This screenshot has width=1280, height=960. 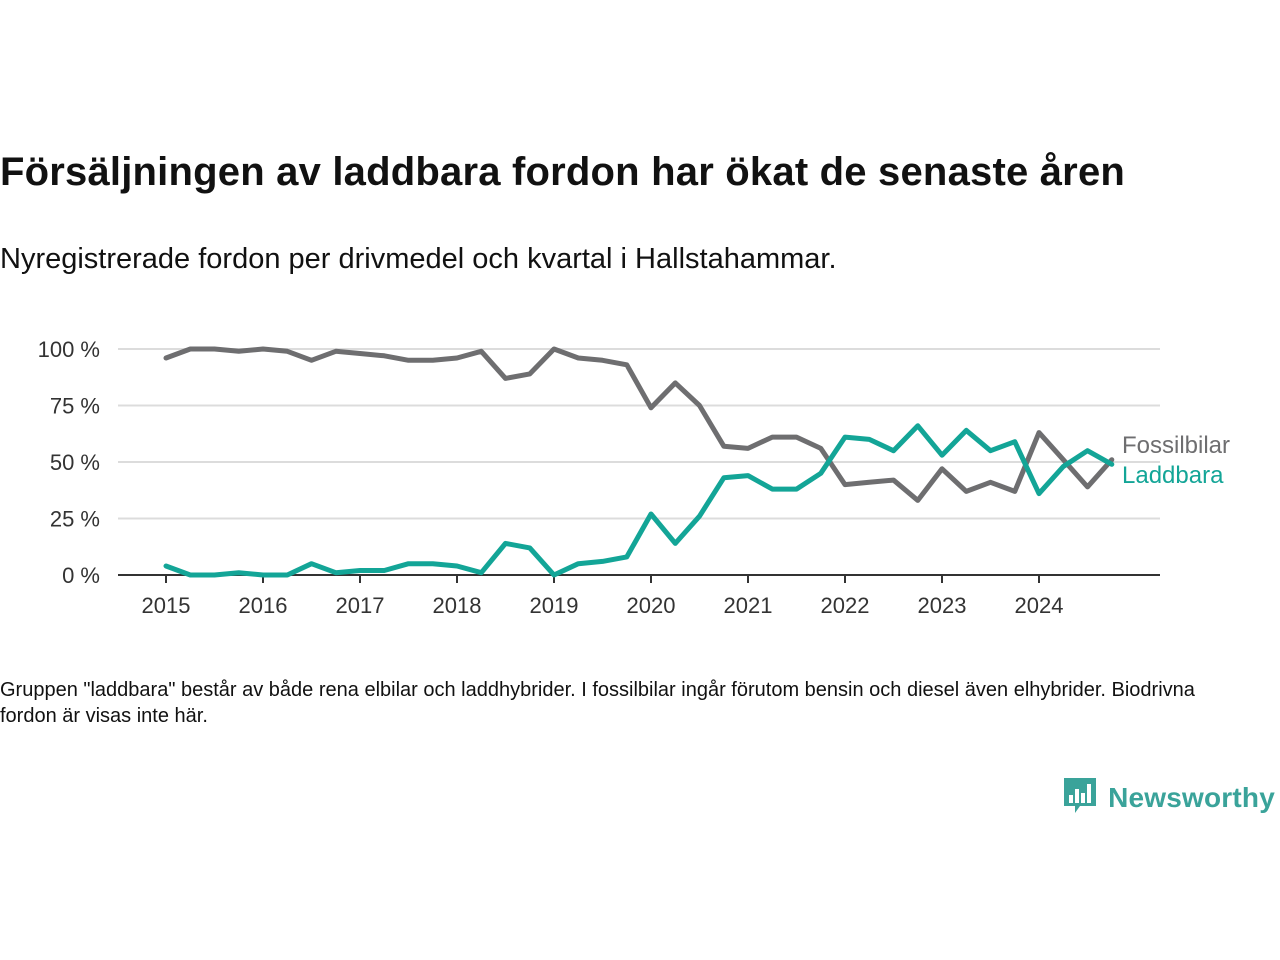 I want to click on series-label-fossilbilar: Fossilbilar, so click(x=1176, y=445).